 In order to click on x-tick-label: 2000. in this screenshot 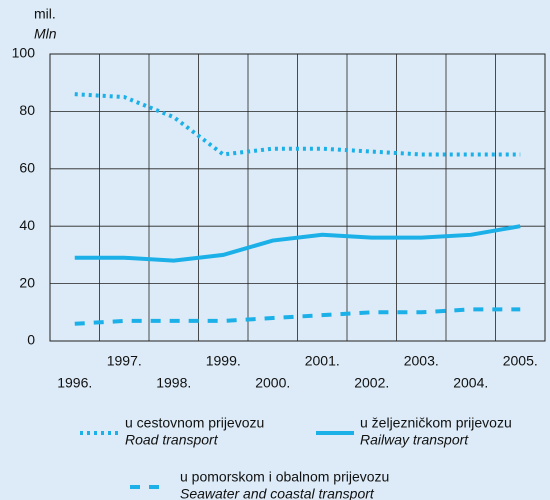, I will do `click(272, 383)`.